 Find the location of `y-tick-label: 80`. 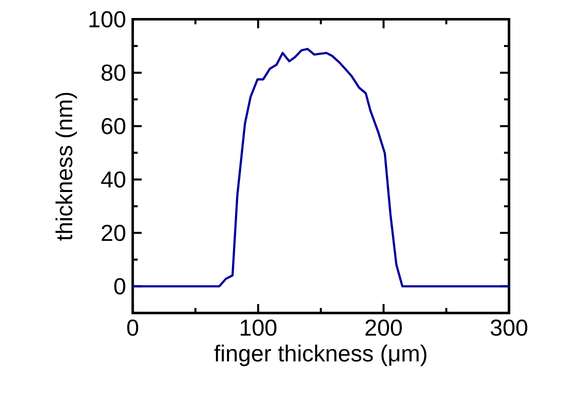

y-tick-label: 80 is located at coordinates (114, 72).